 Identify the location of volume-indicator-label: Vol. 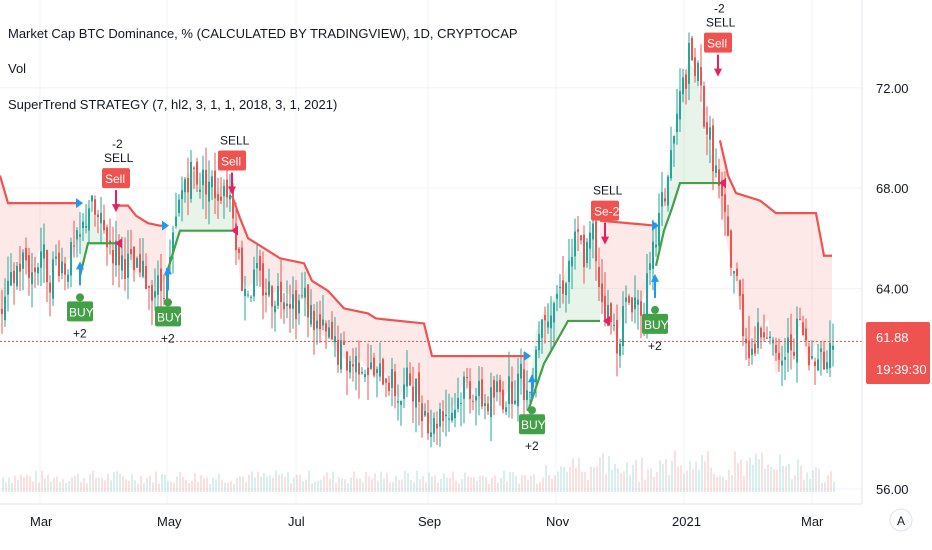
(17, 68).